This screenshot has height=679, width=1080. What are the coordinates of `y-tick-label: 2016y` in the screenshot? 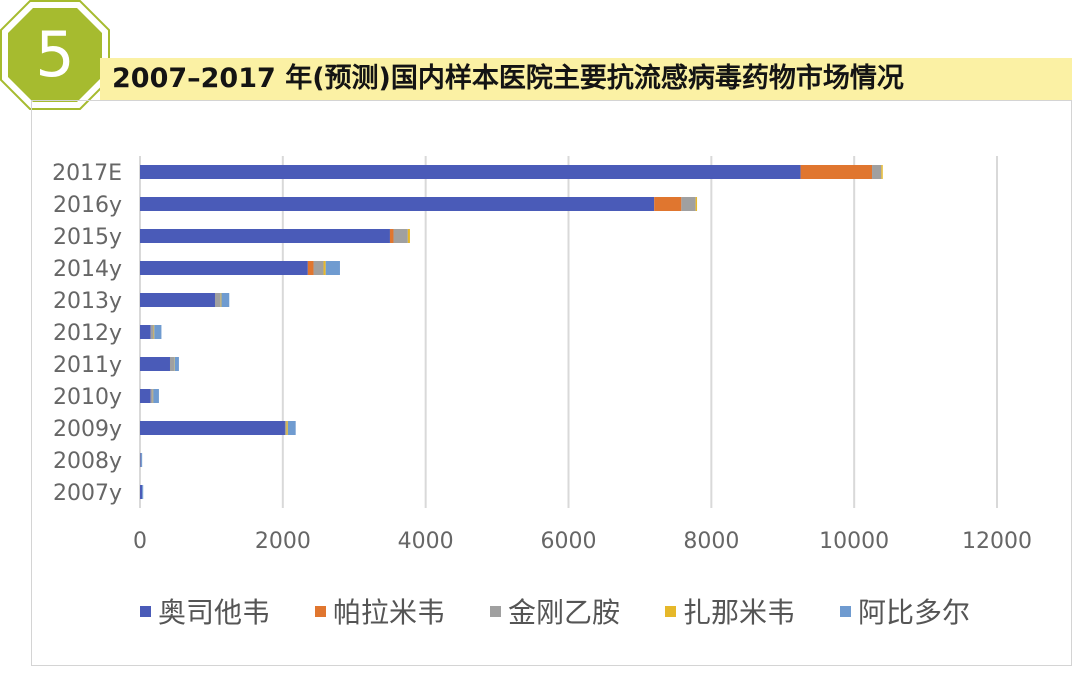 It's located at (87, 205).